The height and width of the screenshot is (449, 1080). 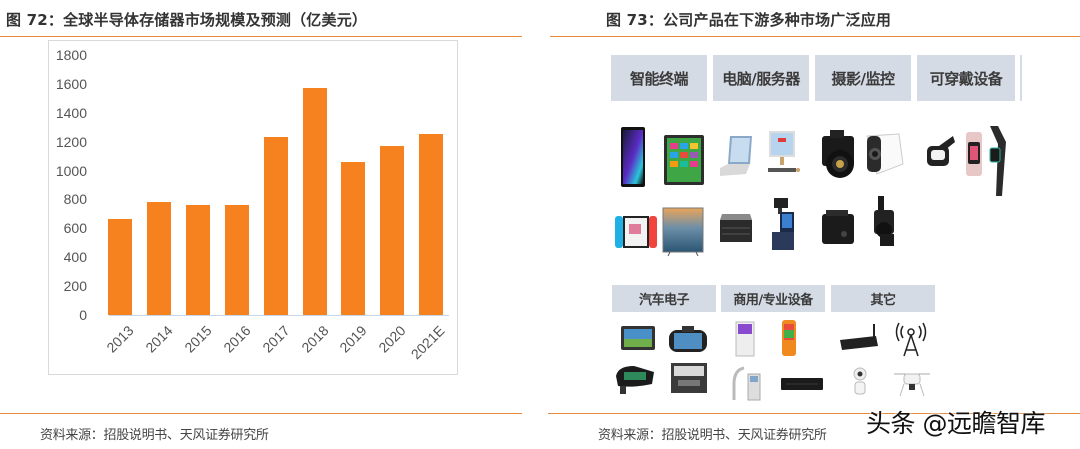 I want to click on category-wearable: 可穿戴设备, so click(x=966, y=78).